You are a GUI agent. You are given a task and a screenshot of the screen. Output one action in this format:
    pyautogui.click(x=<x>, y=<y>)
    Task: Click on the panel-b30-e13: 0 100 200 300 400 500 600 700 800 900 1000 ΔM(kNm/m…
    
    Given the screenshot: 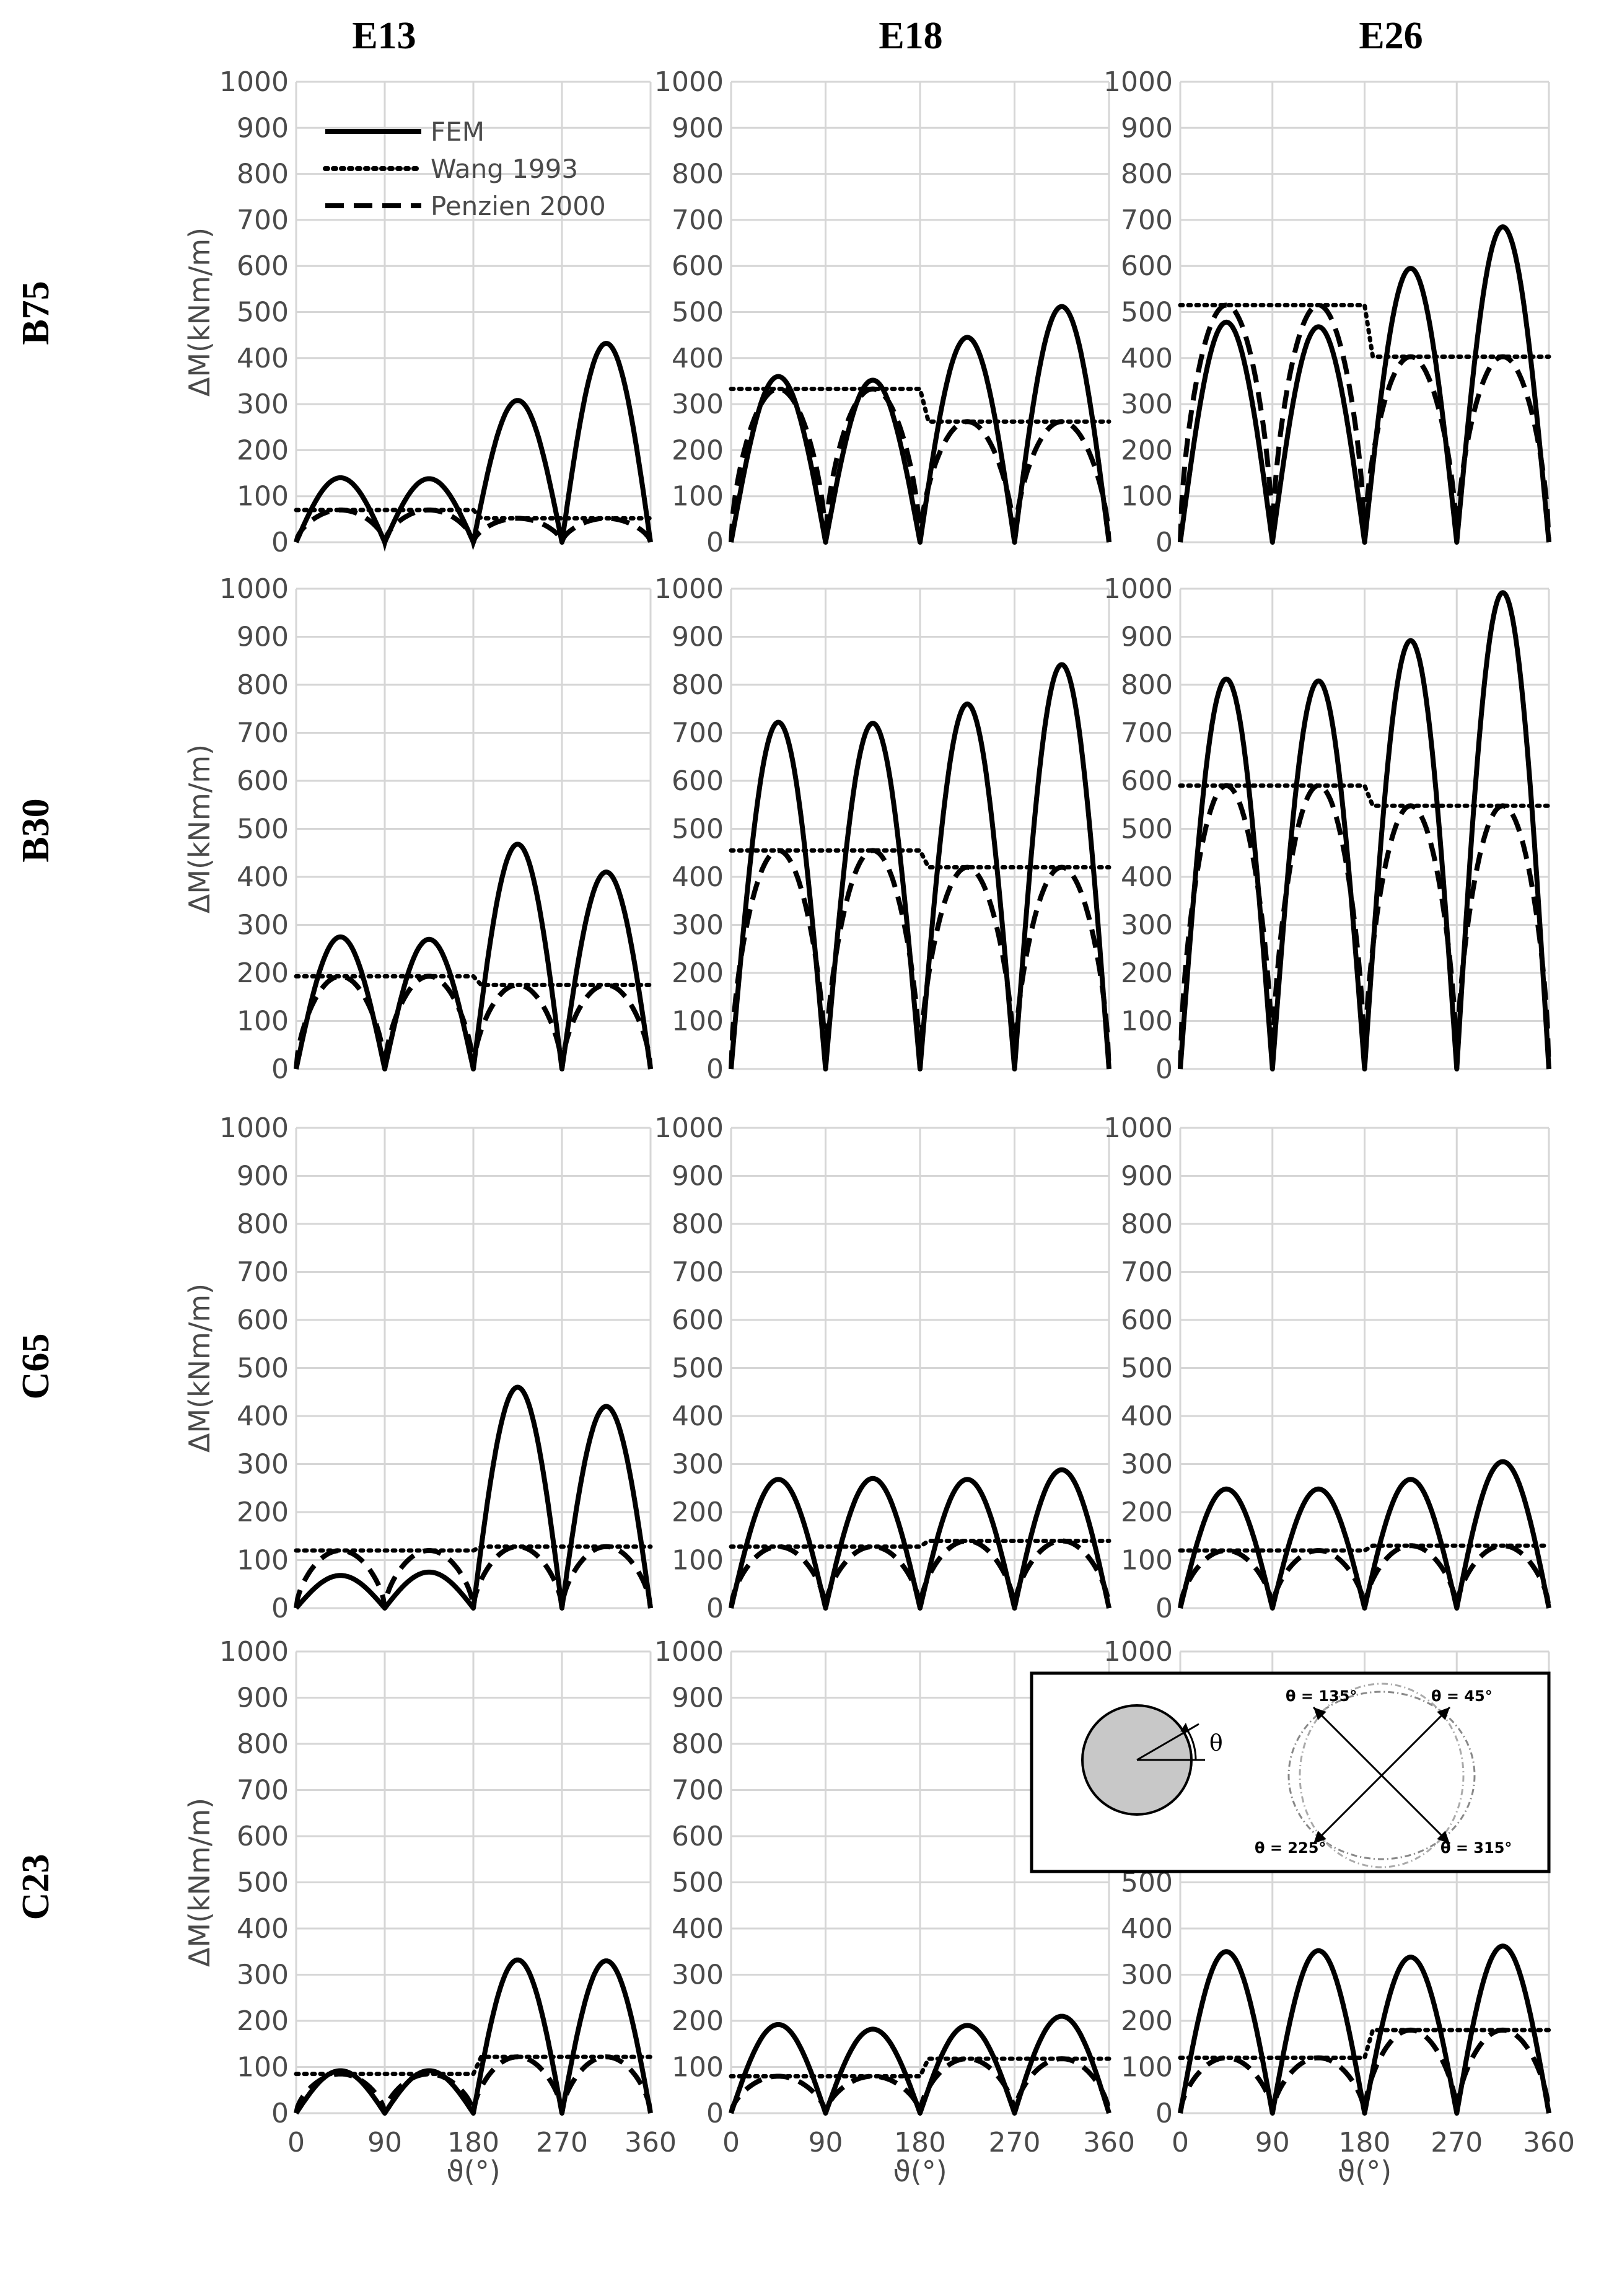 What is the action you would take?
    pyautogui.click(x=418, y=829)
    